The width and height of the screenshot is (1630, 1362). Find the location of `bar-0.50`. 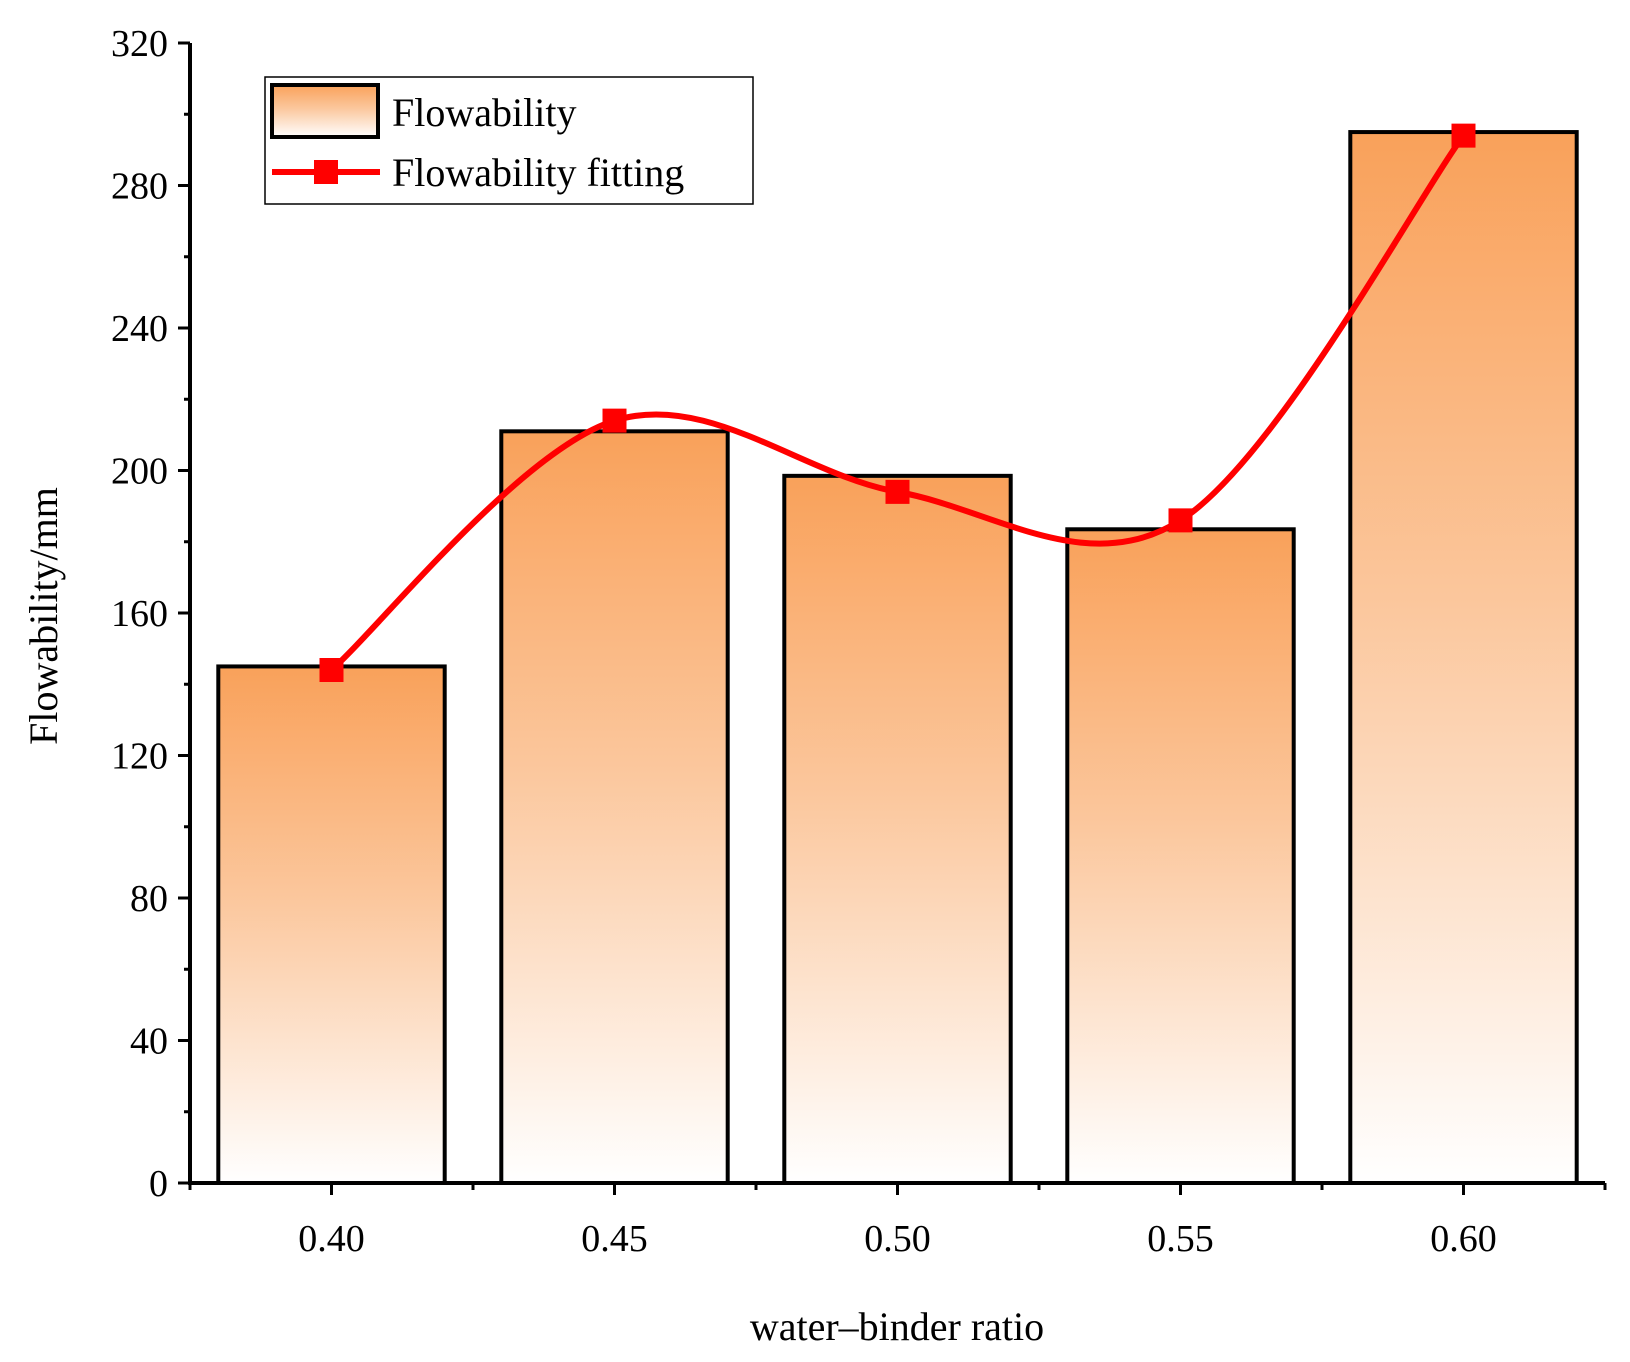

bar-0.50 is located at coordinates (897, 829).